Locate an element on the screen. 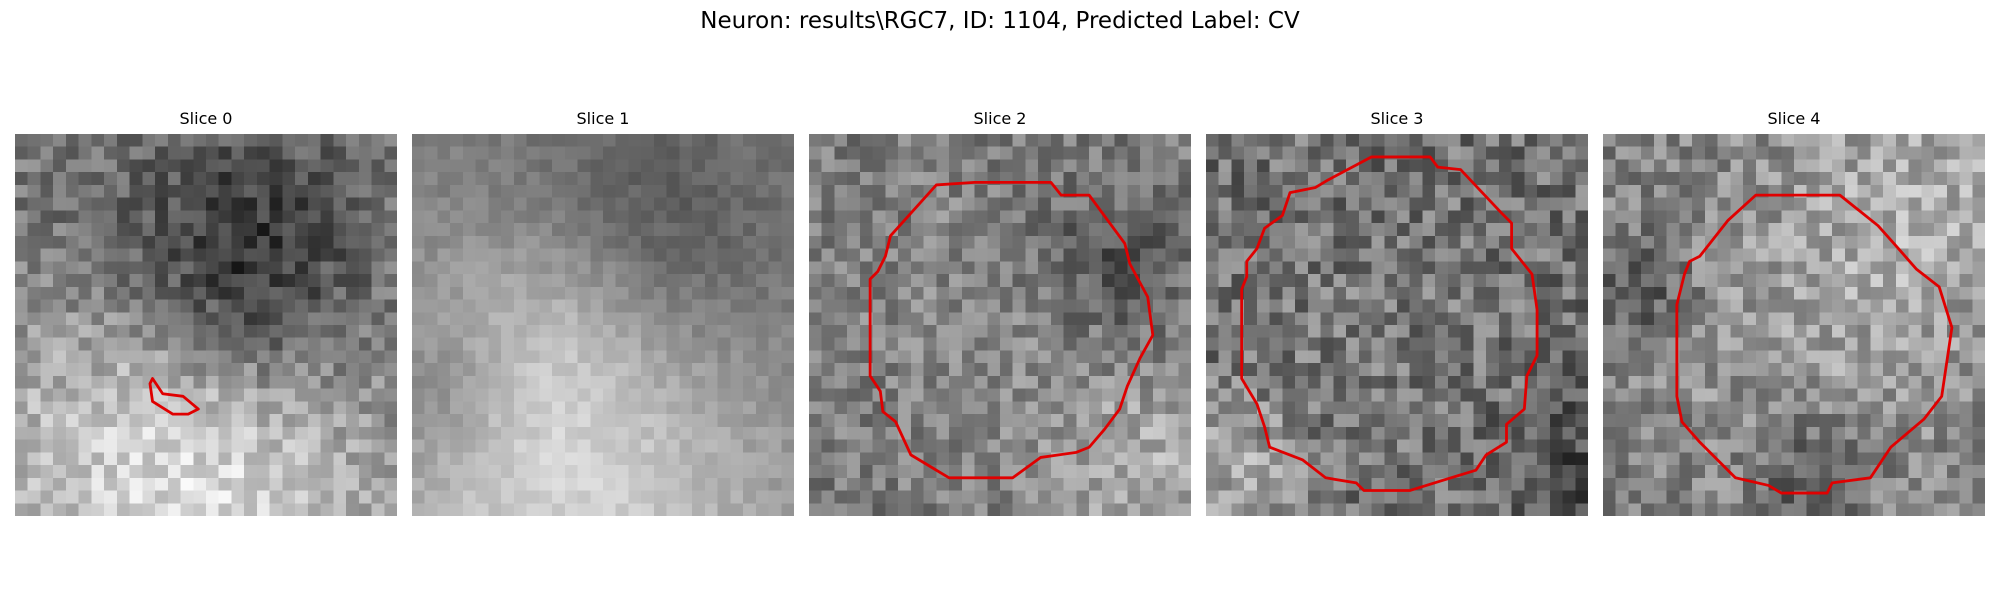  slice-panel-4: Slice 4 is located at coordinates (1794, 312).